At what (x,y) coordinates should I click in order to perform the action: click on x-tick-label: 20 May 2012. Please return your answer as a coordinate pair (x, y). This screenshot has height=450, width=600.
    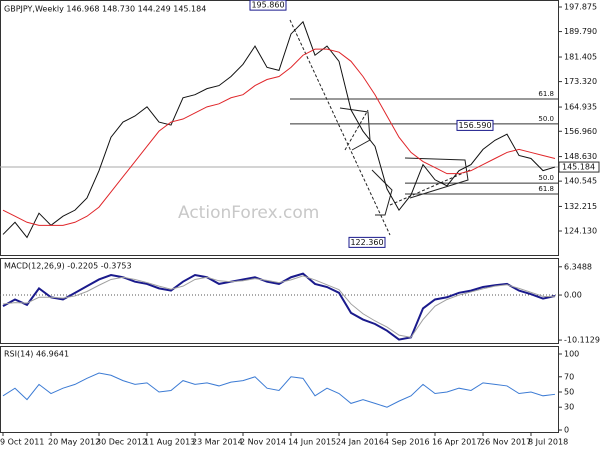
    Looking at the image, I should click on (74, 442).